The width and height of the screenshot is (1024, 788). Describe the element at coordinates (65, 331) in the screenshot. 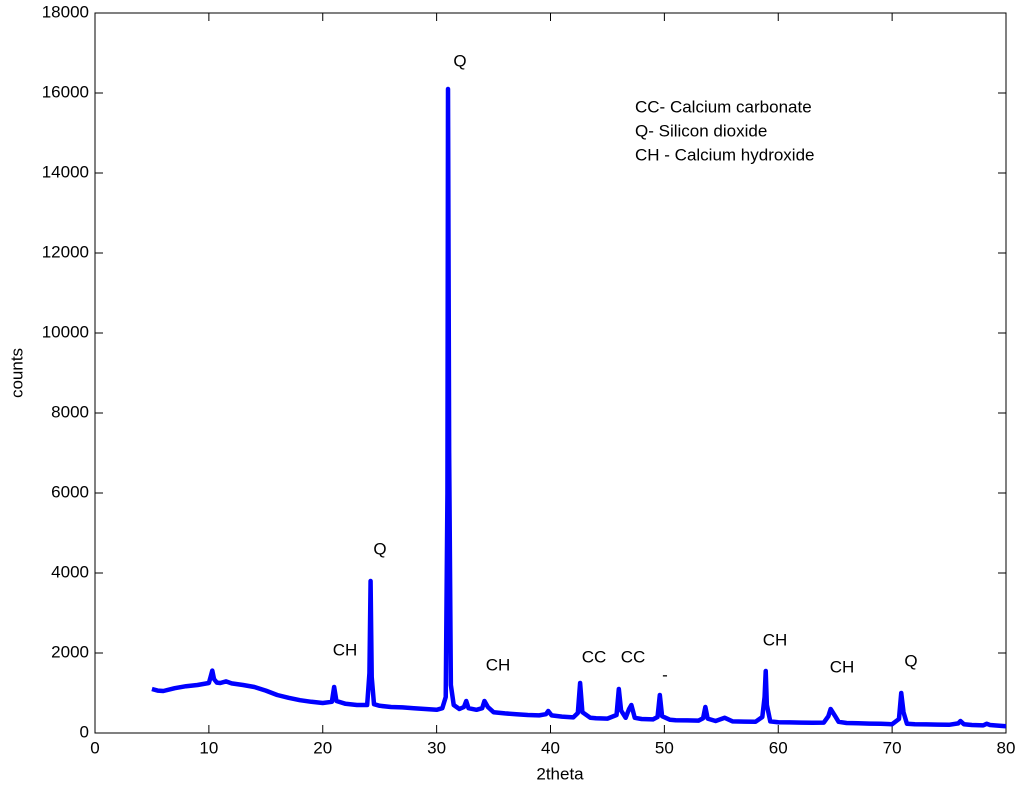

I see `y-tick-label: 10000` at that location.